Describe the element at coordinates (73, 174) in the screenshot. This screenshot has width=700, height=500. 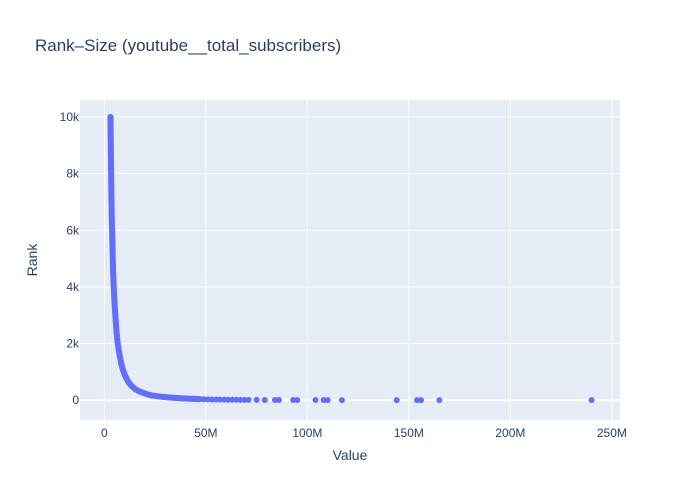
I see `y-tick-label: 8k` at that location.